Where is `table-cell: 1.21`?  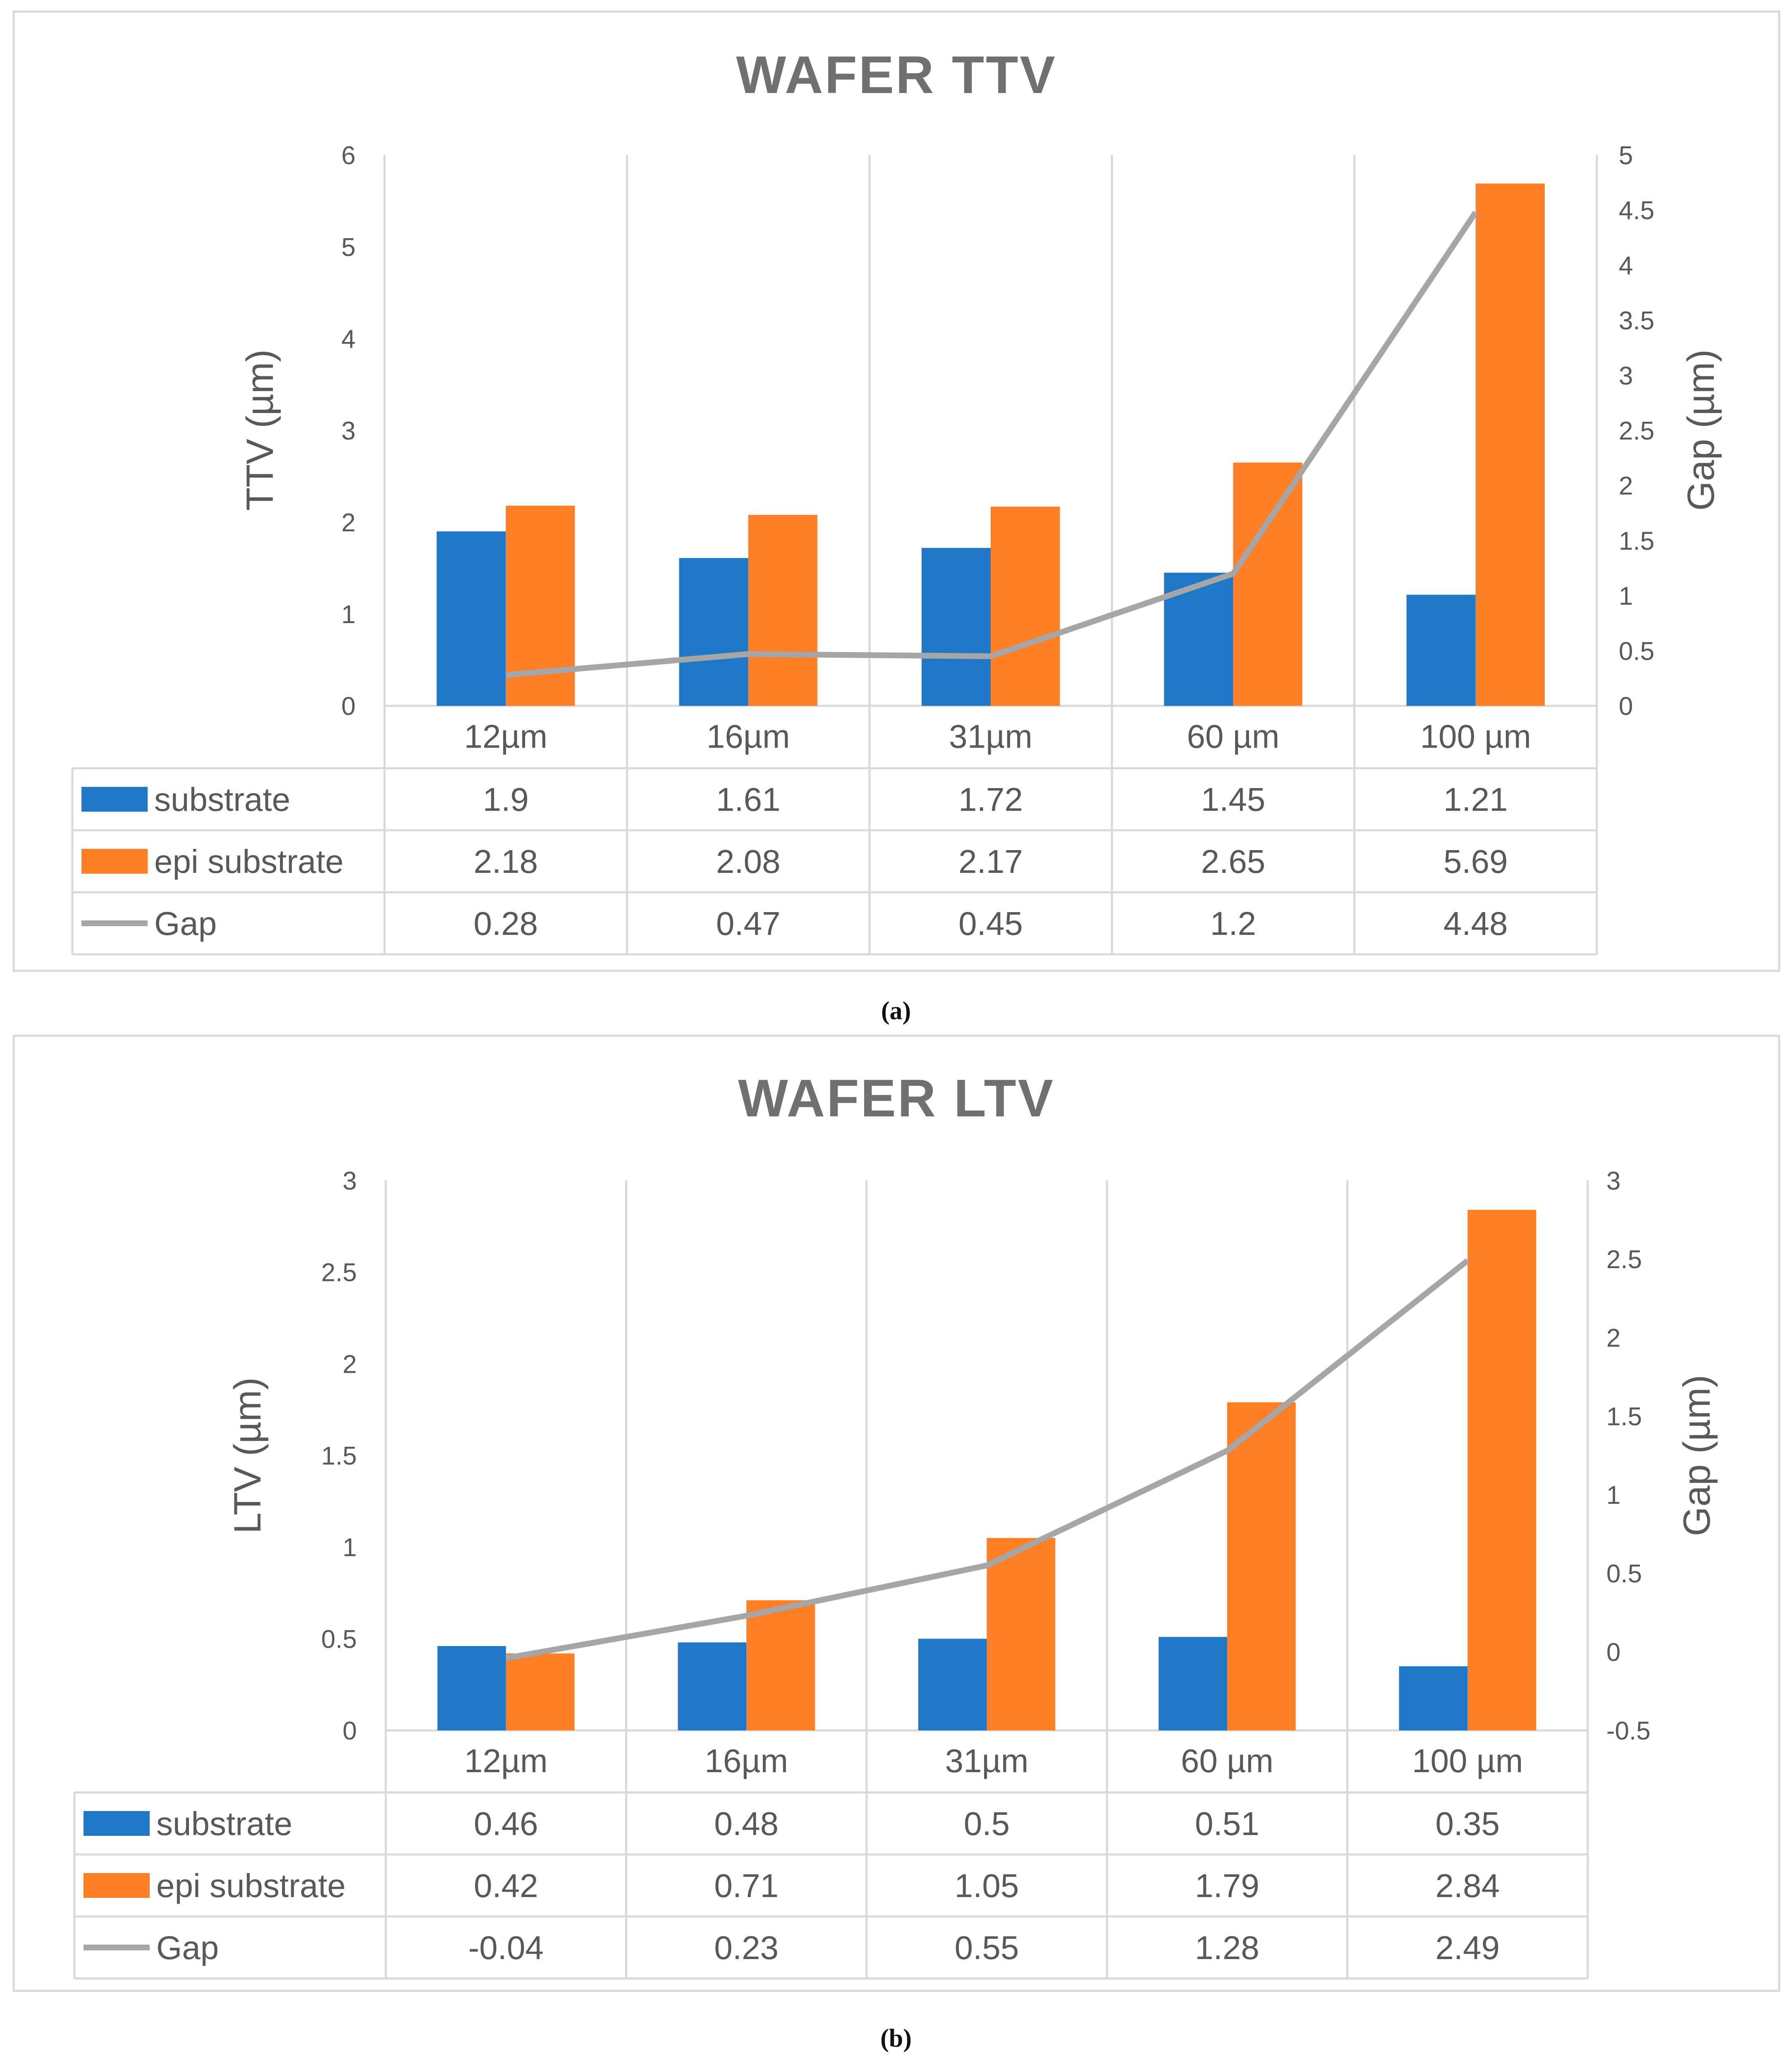
table-cell: 1.21 is located at coordinates (1475, 799).